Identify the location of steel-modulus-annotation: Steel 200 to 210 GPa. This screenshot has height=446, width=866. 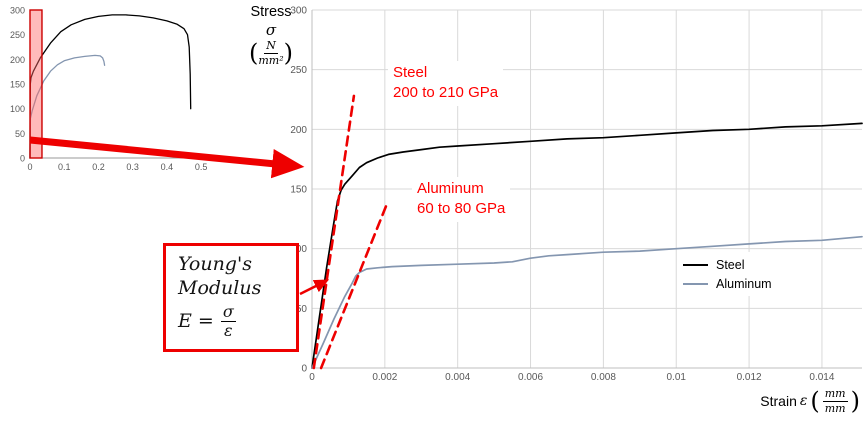
(446, 83).